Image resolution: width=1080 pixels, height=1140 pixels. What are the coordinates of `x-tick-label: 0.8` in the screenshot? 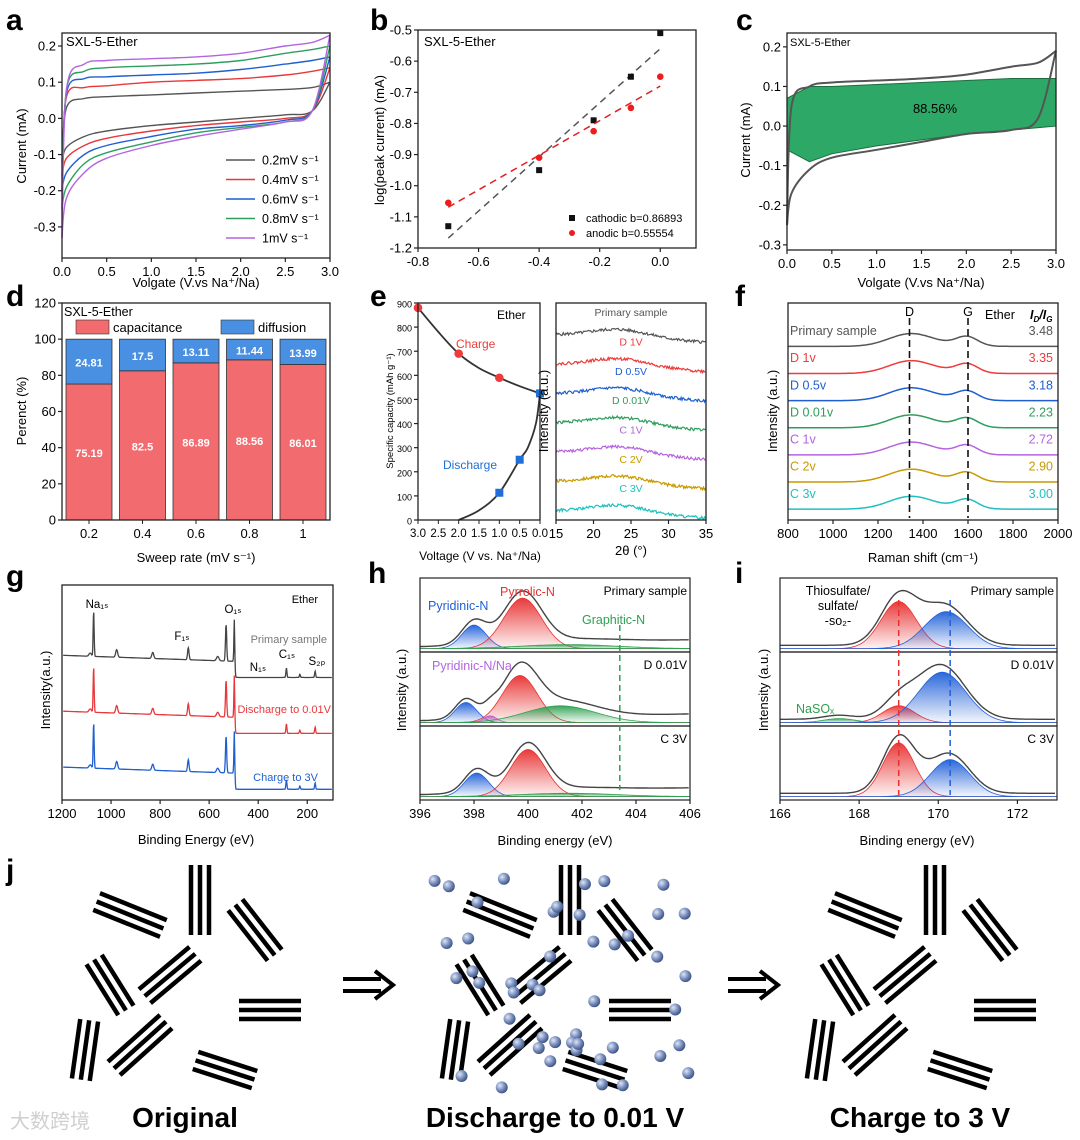 It's located at (249, 533).